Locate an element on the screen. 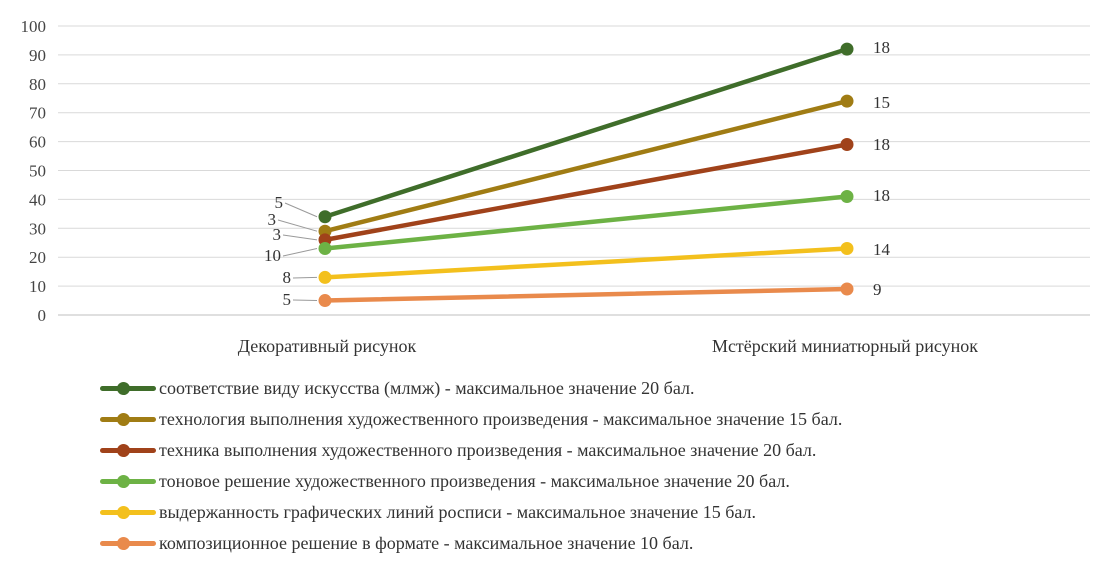 This screenshot has width=1099, height=575. y-tick-label: 30 is located at coordinates (37, 228).